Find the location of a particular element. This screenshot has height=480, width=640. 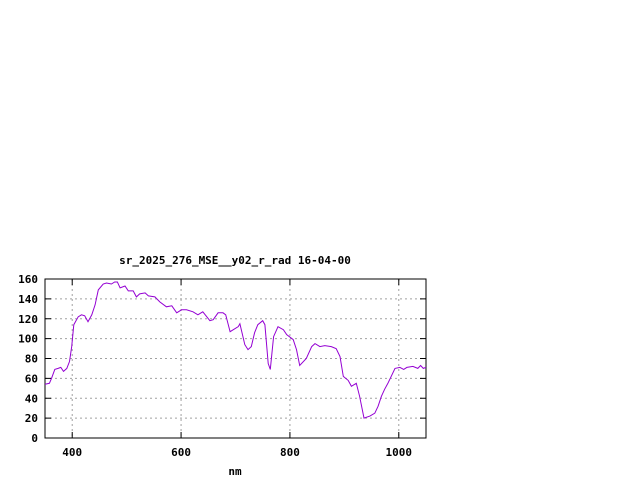

y-tick-label: 120 is located at coordinates (28, 319).